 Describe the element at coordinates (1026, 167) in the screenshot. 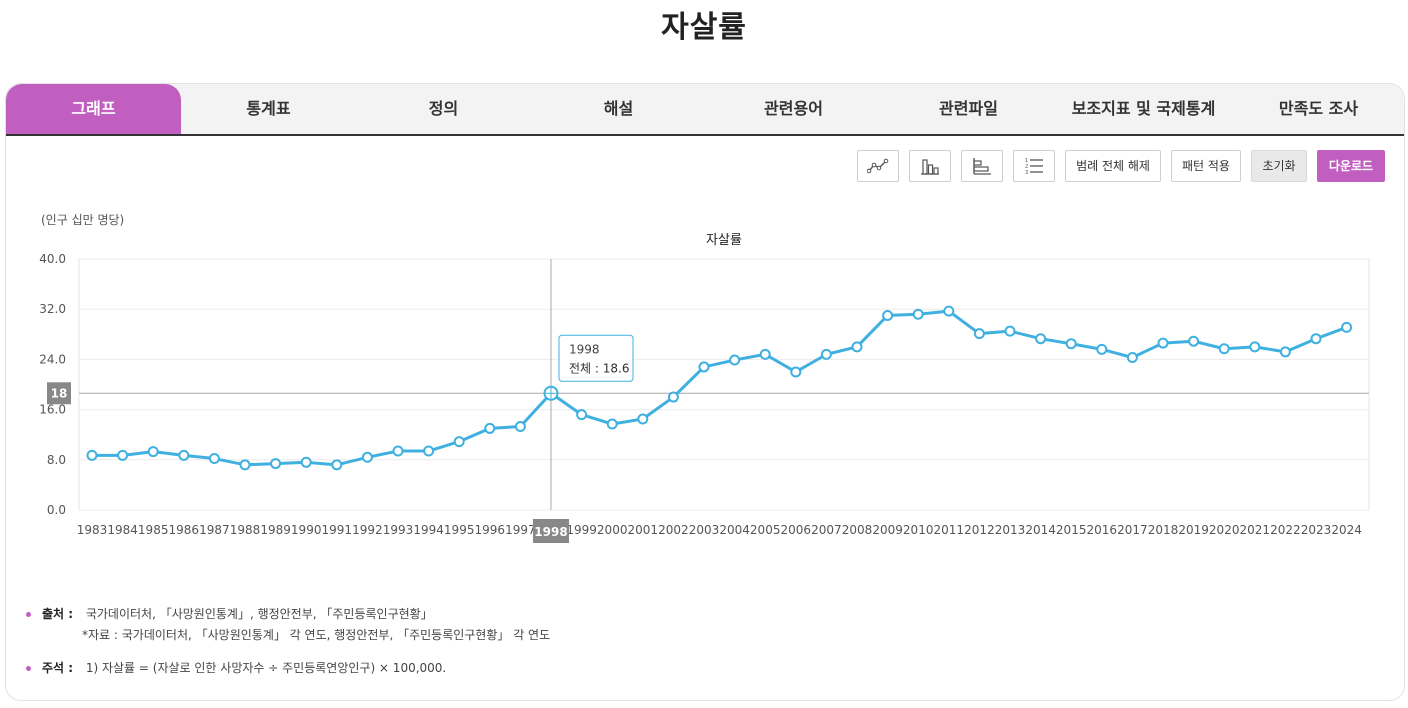

I see `svg-text: 2` at that location.